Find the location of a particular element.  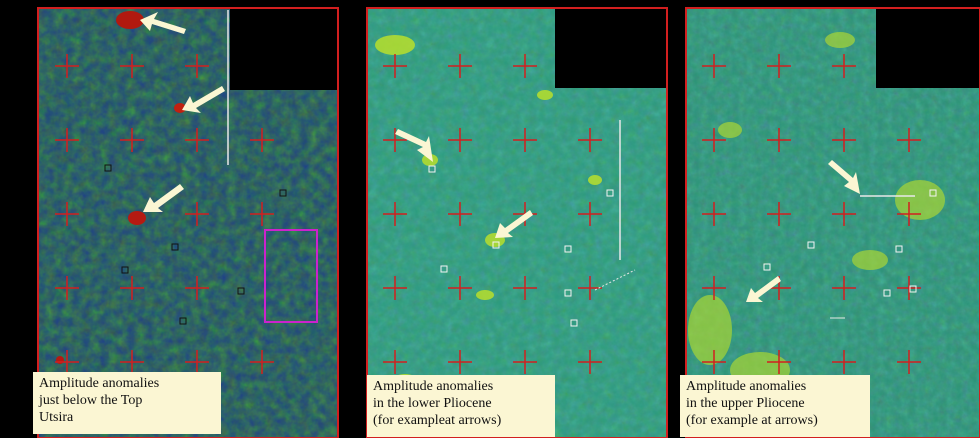

caption-line: in the upper Pliocene is located at coordinates (745, 403).